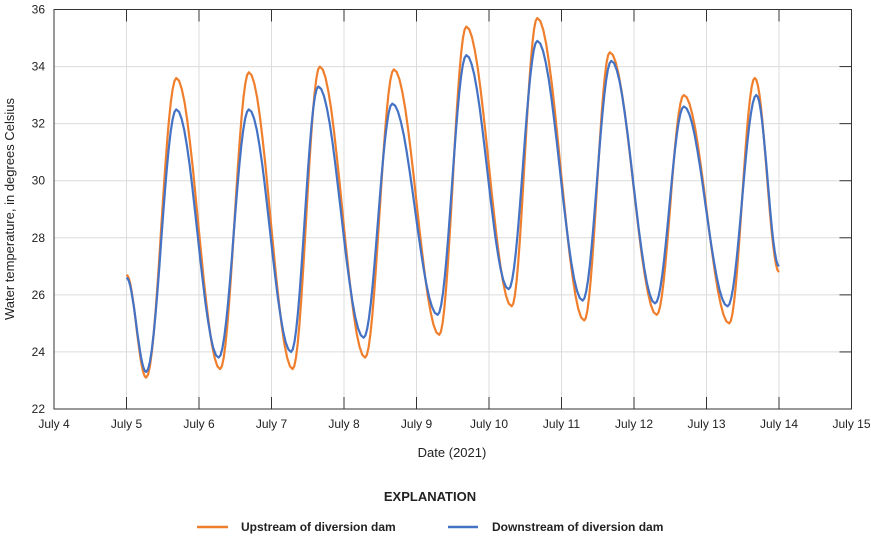  I want to click on x-tick-label: July 4, so click(54, 424).